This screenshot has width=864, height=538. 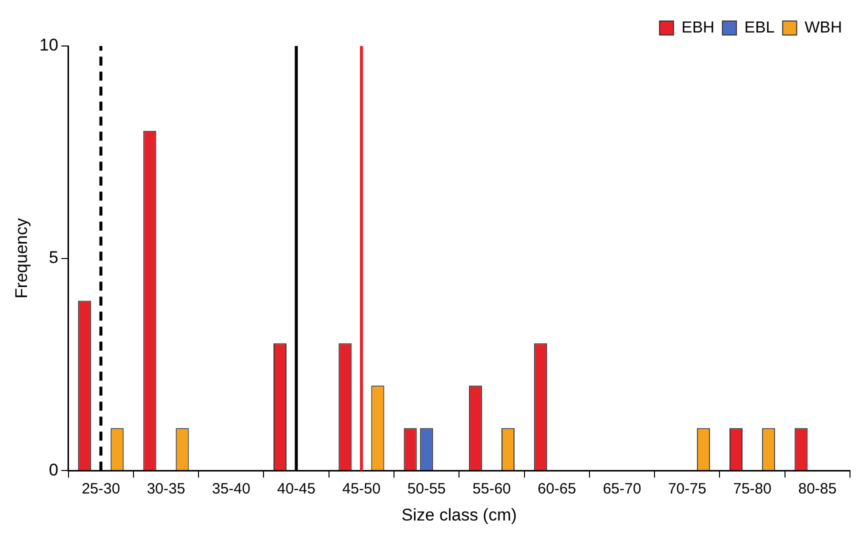 What do you see at coordinates (459, 514) in the screenshot?
I see `x-axis-title: Size class (cm)` at bounding box center [459, 514].